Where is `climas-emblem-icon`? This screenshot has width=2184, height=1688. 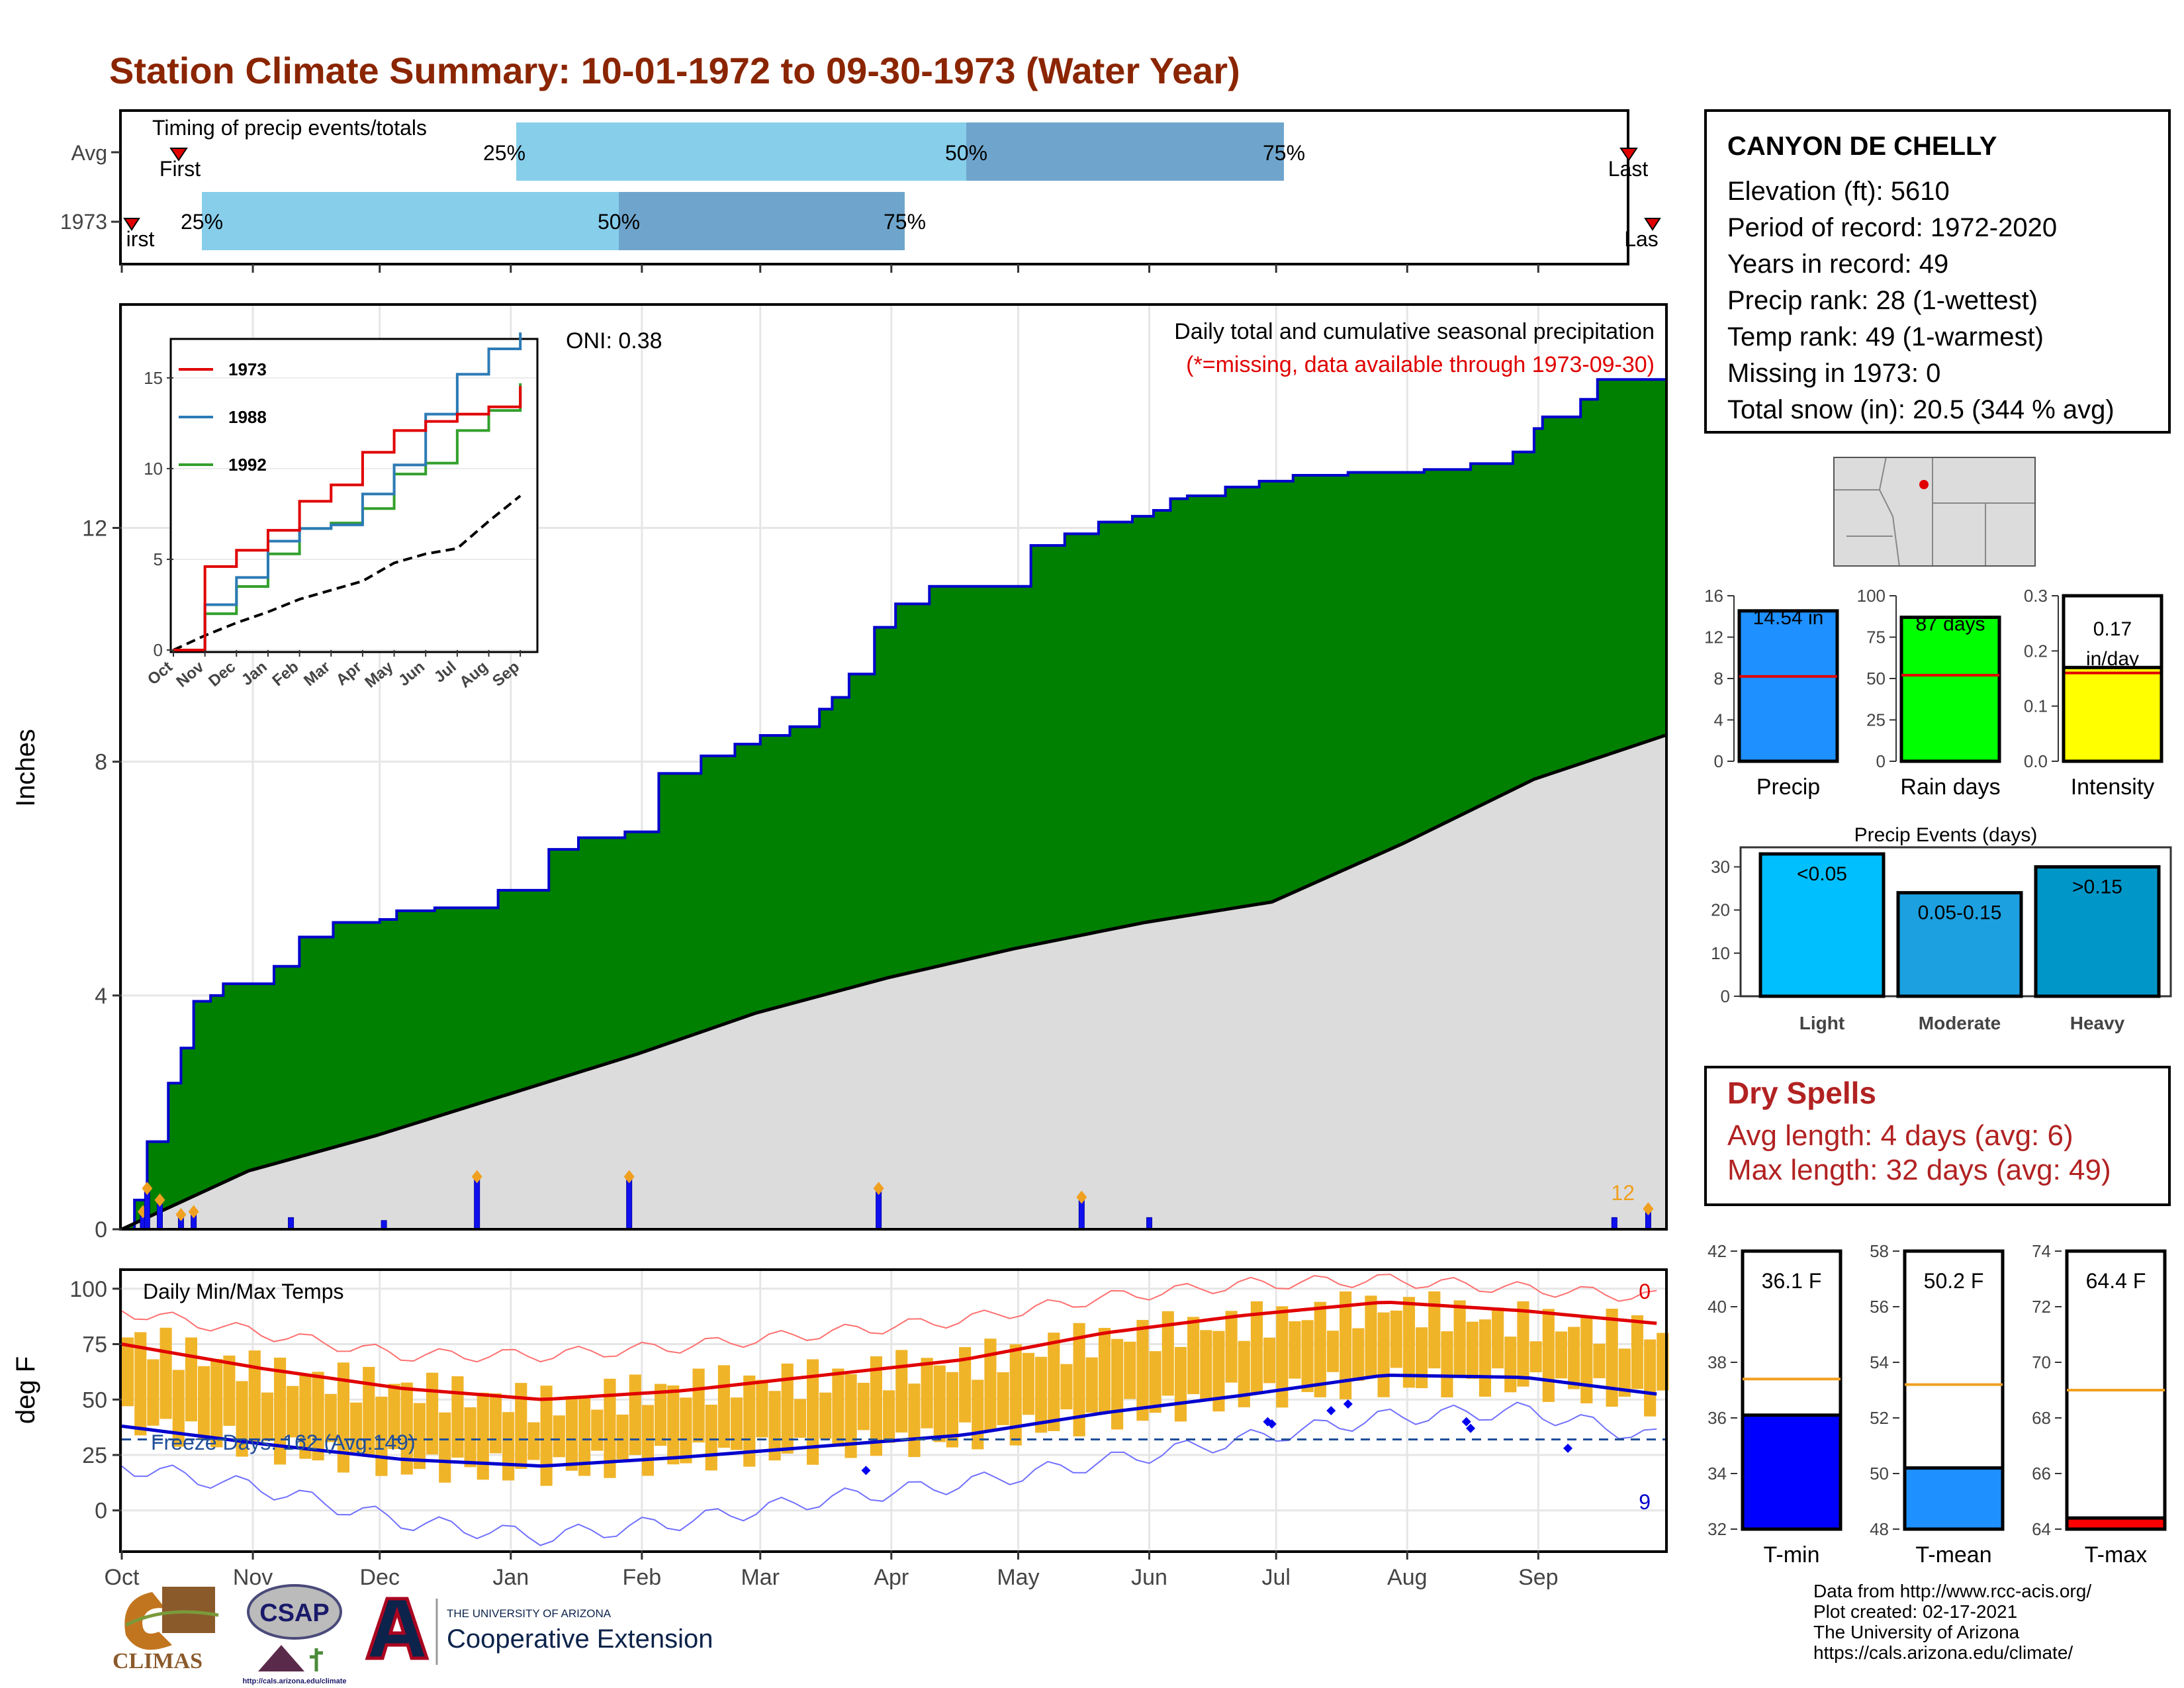
climas-emblem-icon is located at coordinates (148, 1621).